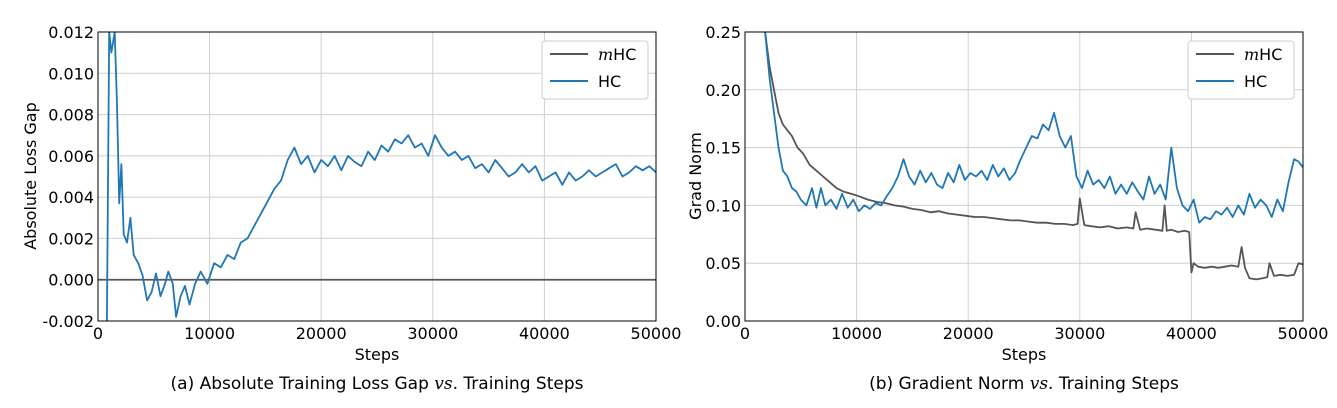 The height and width of the screenshot is (408, 1337). What do you see at coordinates (1024, 354) in the screenshot?
I see `panel-b-x-axis-label: Steps` at bounding box center [1024, 354].